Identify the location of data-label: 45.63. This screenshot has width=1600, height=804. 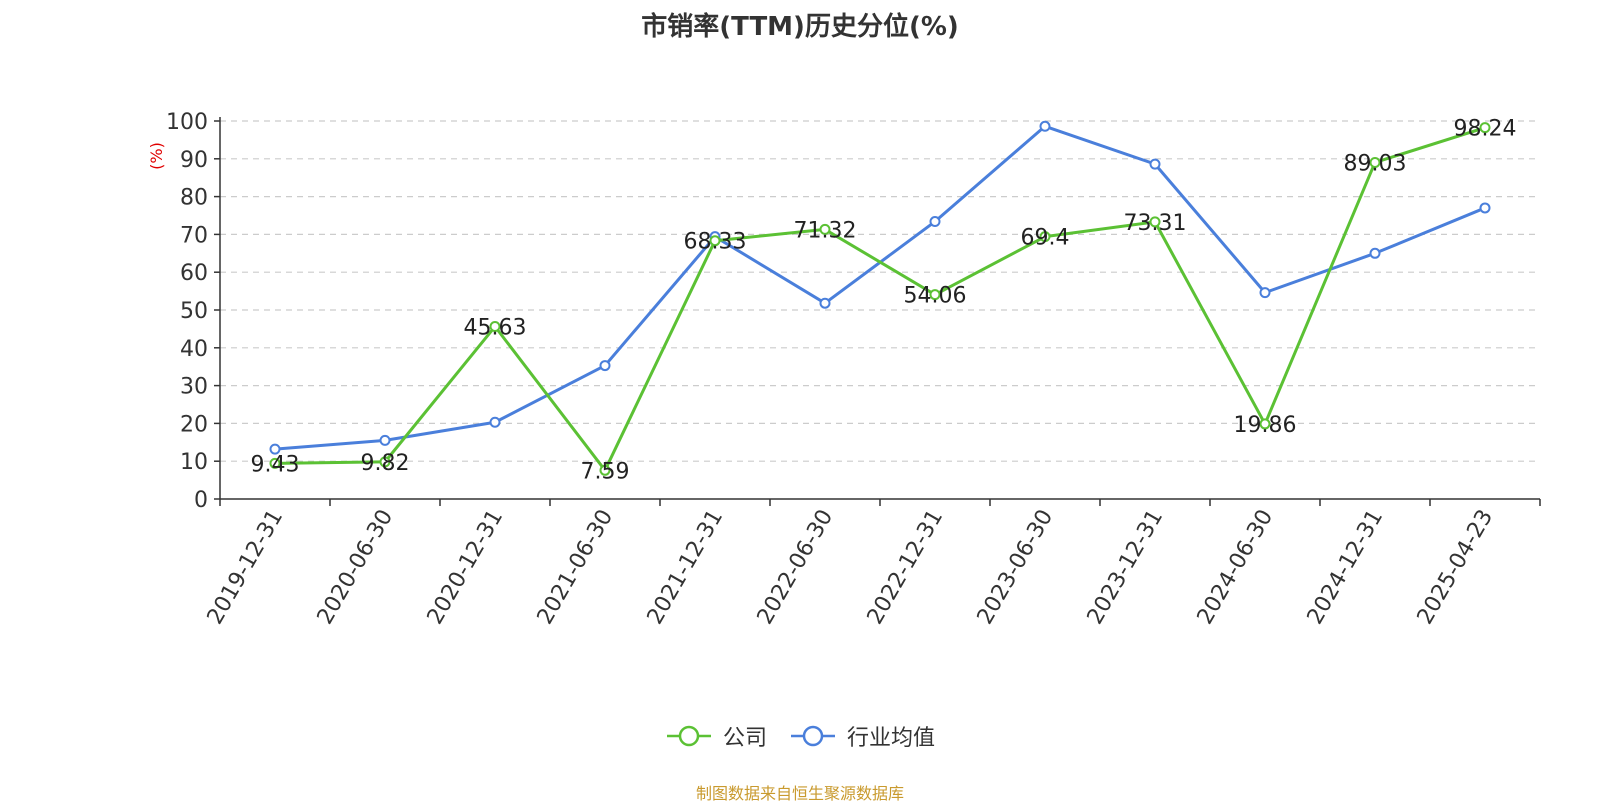
(495, 328).